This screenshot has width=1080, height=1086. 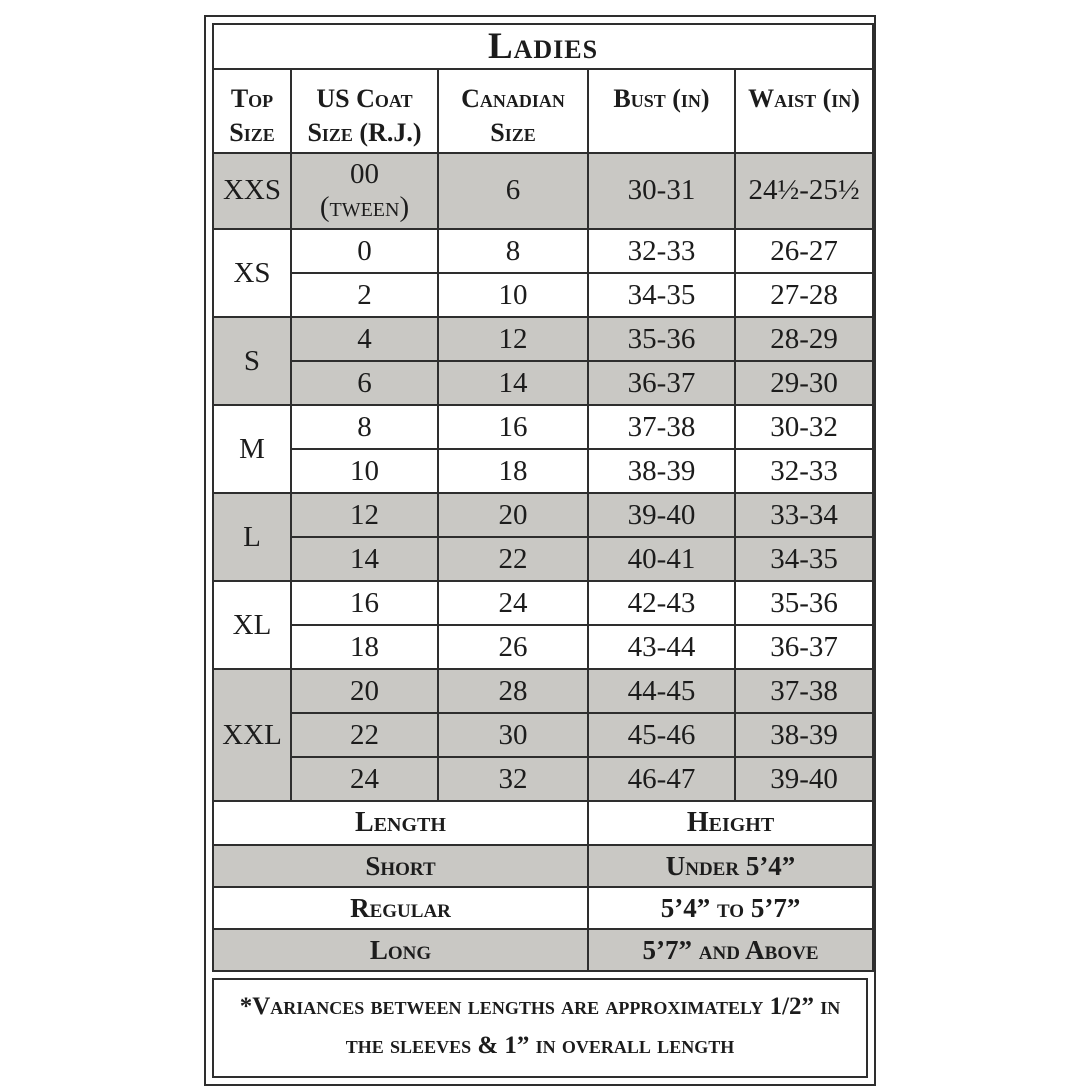 I want to click on bust-cell: 38-39, so click(x=661, y=471).